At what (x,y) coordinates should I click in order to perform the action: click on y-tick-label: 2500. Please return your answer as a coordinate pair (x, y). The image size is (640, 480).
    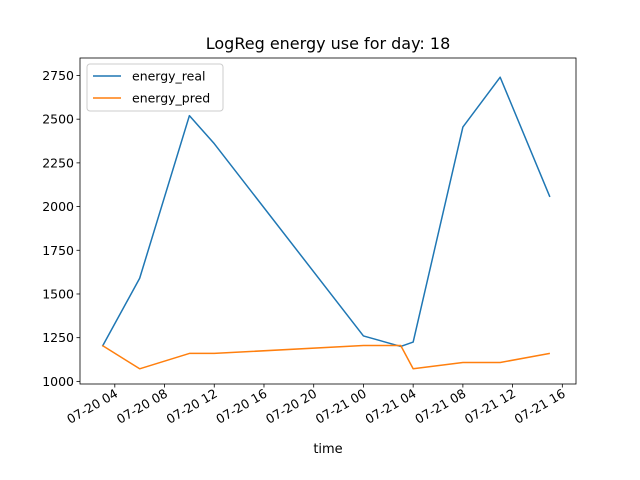
    Looking at the image, I should click on (58, 119).